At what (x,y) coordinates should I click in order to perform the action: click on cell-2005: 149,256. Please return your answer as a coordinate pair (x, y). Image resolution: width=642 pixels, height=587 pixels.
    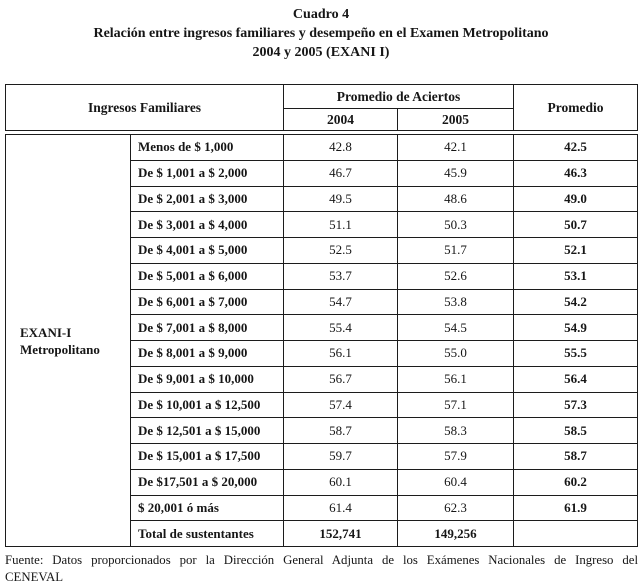
    Looking at the image, I should click on (455, 533).